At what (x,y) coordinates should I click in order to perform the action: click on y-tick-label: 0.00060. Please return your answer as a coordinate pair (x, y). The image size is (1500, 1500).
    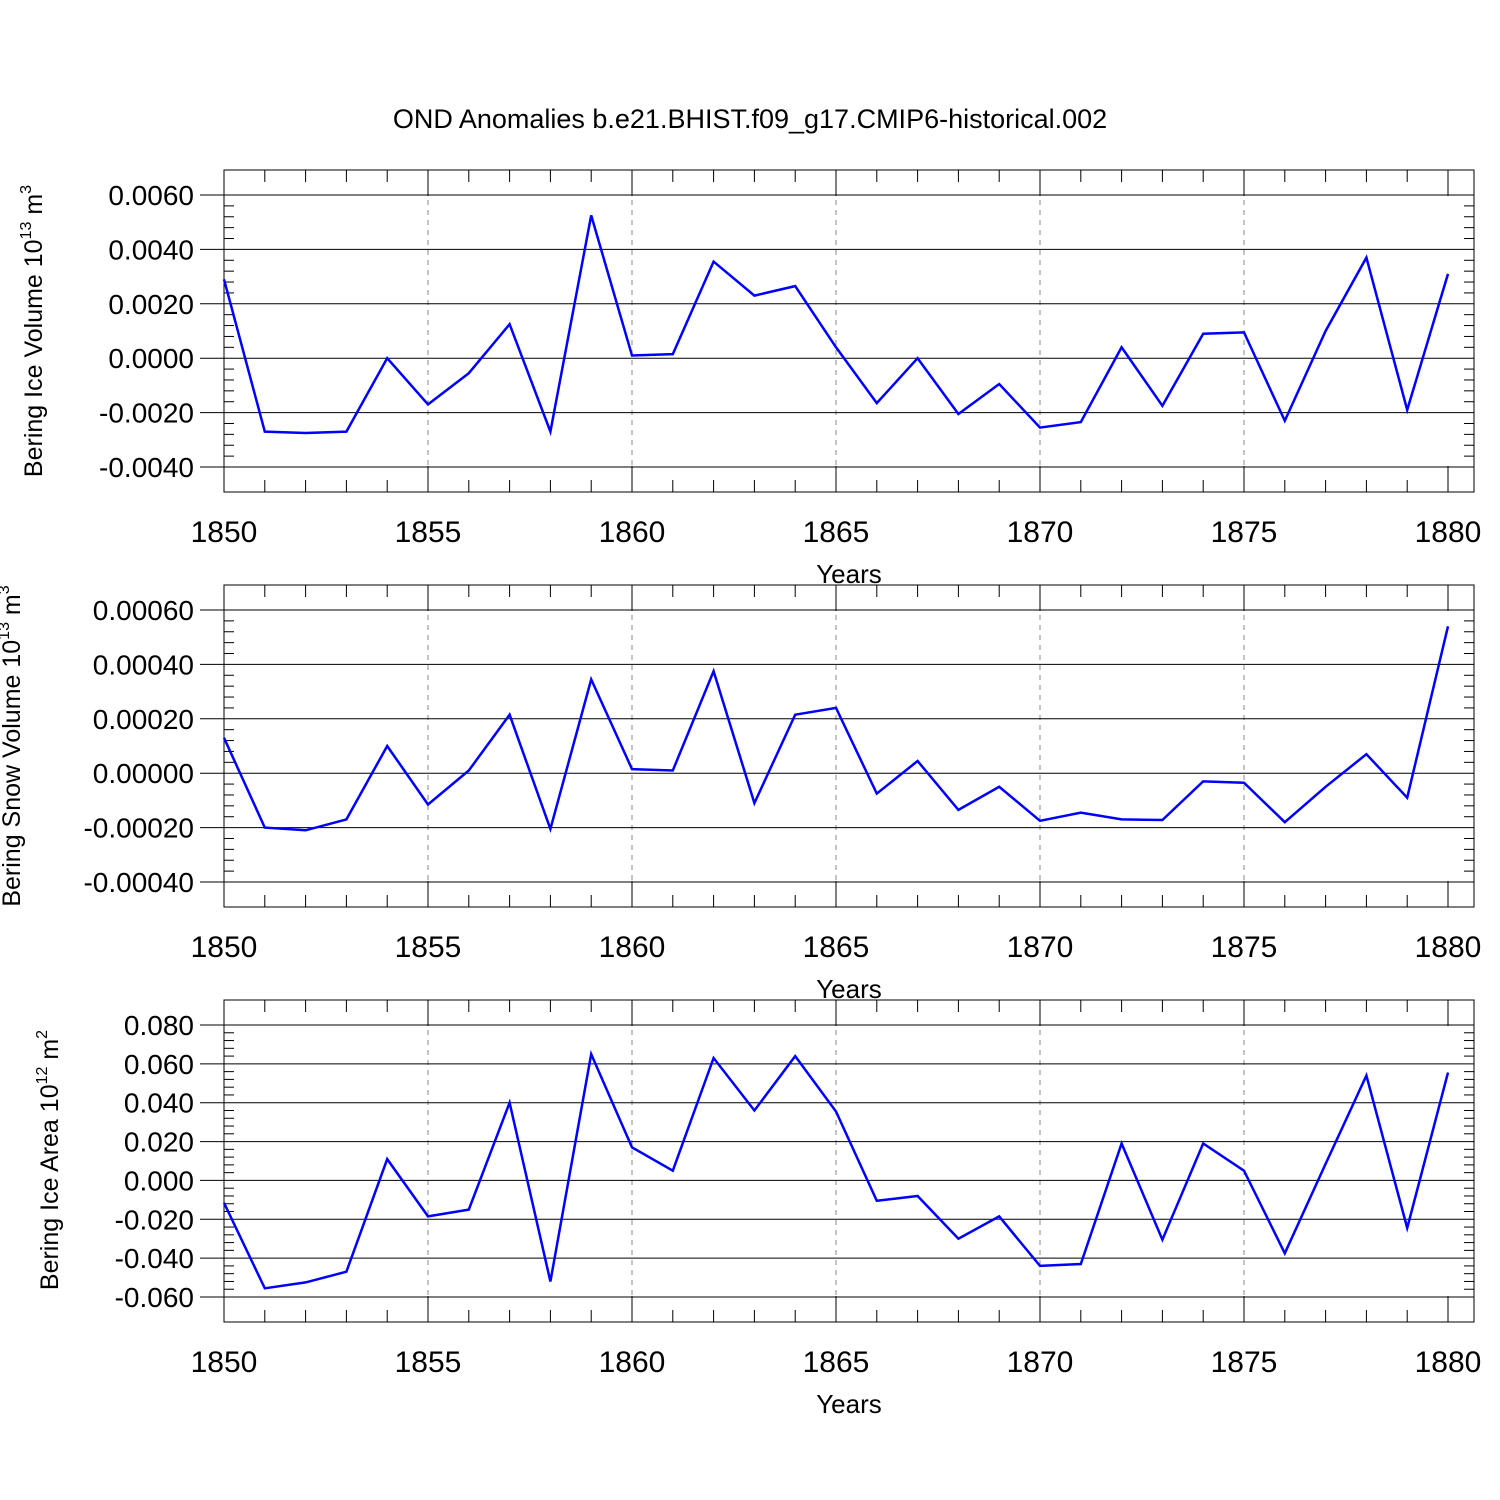
    Looking at the image, I should click on (143, 610).